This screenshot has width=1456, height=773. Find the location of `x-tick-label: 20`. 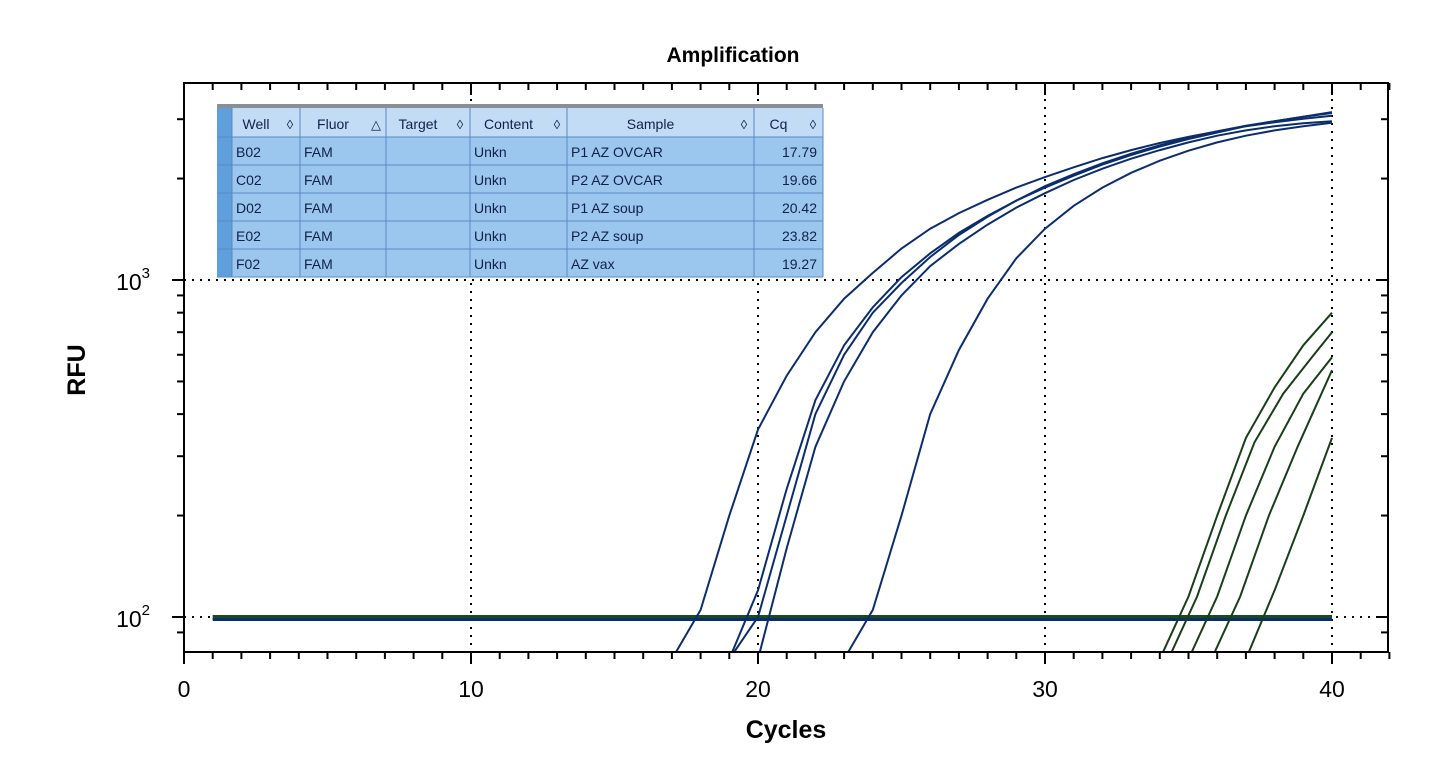

x-tick-label: 20 is located at coordinates (758, 689).